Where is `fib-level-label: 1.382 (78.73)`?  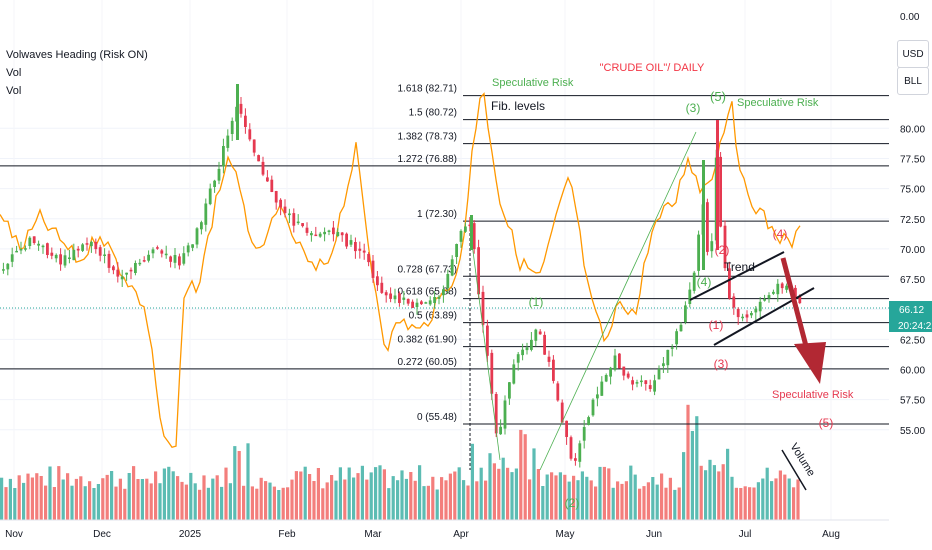
fib-level-label: 1.382 (78.73) is located at coordinates (428, 137).